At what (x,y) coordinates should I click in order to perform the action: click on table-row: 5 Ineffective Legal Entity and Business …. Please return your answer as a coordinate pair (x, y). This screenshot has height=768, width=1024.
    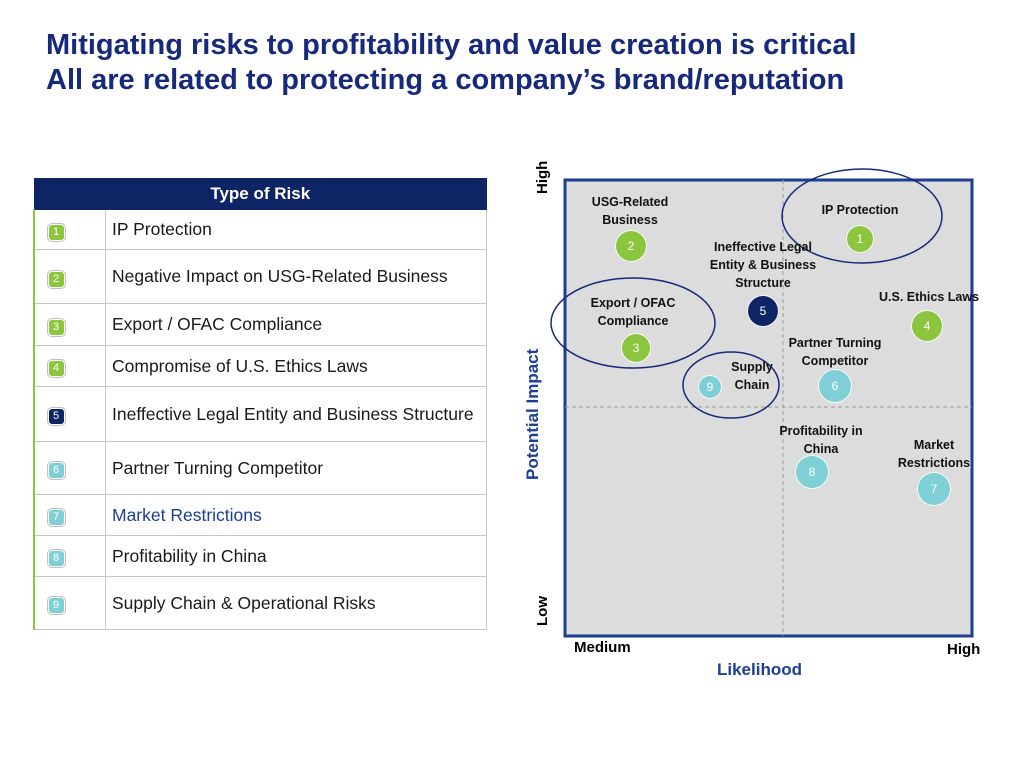
    Looking at the image, I should click on (260, 414).